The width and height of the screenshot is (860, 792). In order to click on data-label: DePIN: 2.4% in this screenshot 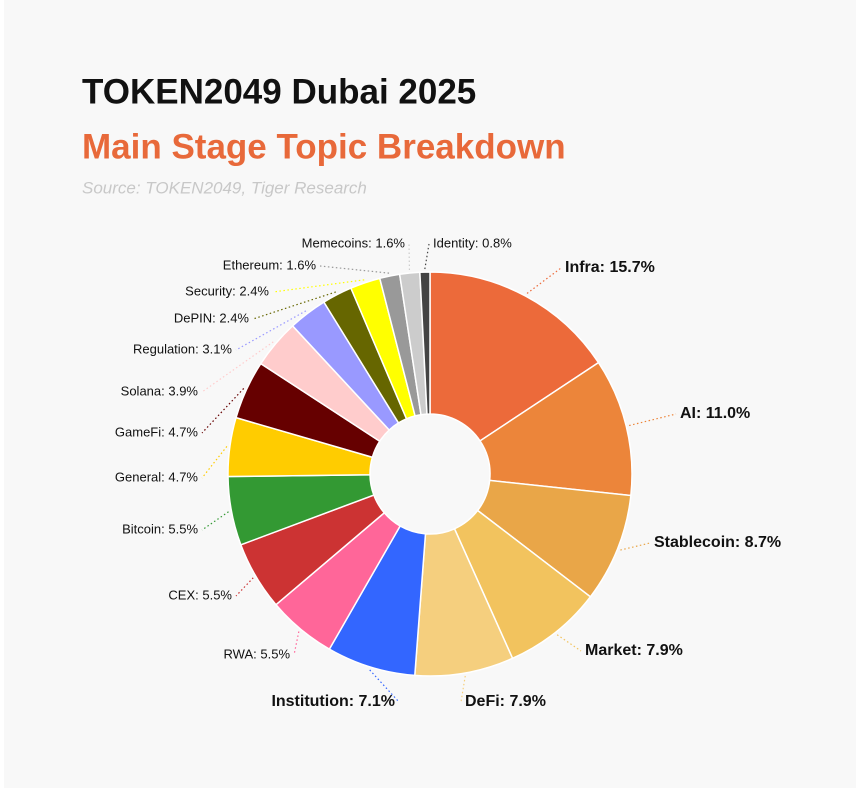, I will do `click(212, 317)`.